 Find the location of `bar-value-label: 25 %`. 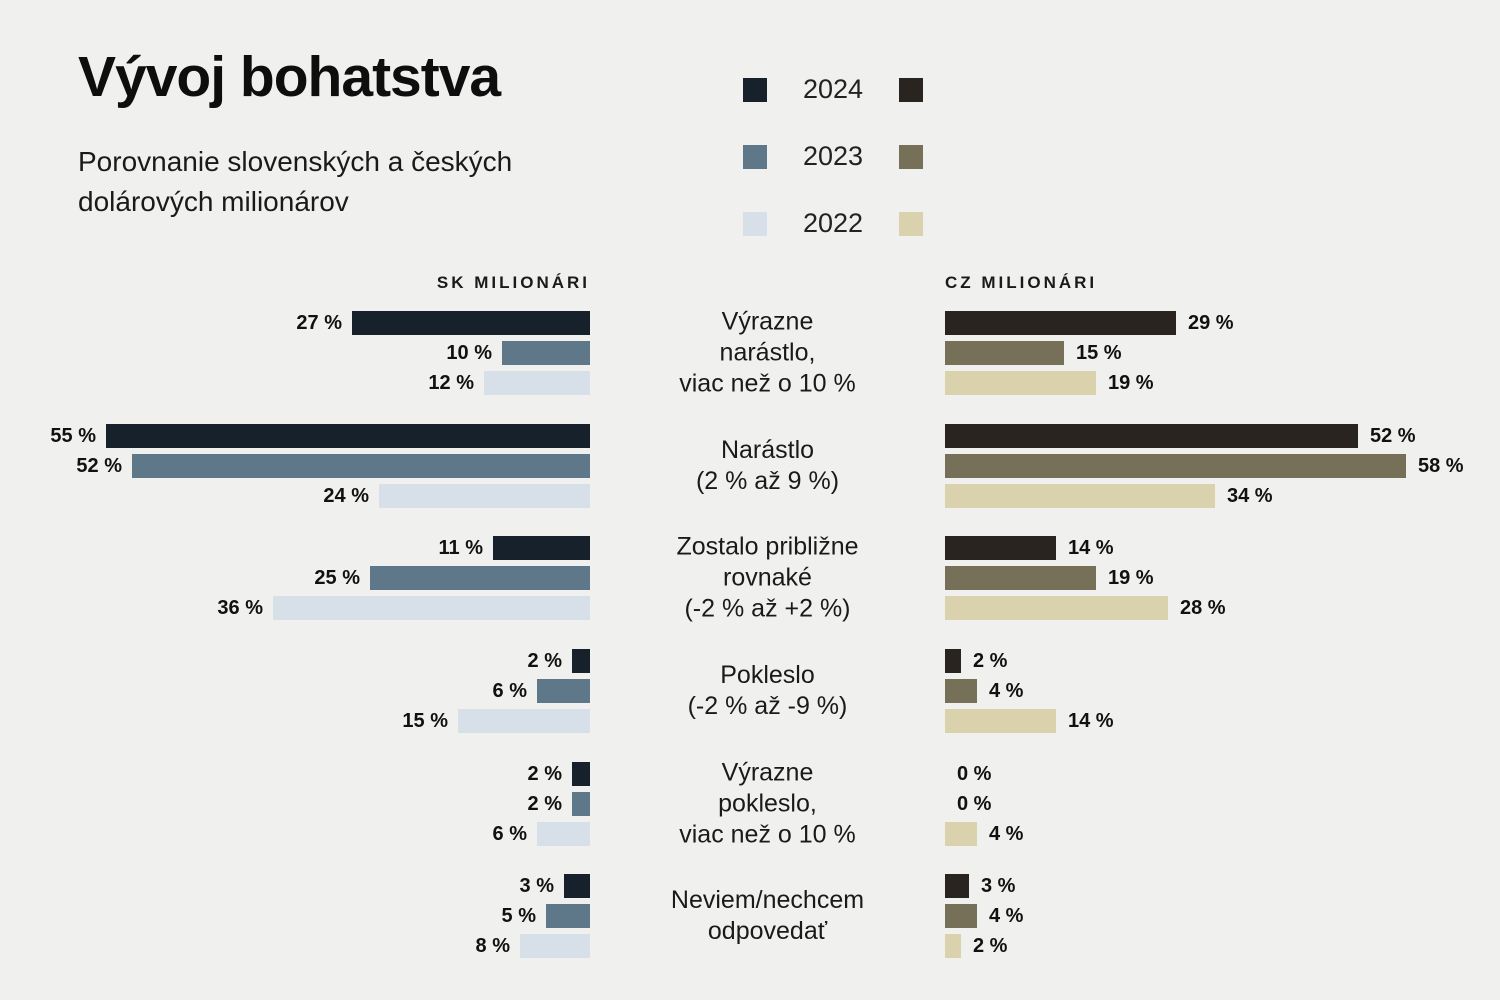

bar-value-label: 25 % is located at coordinates (337, 577).